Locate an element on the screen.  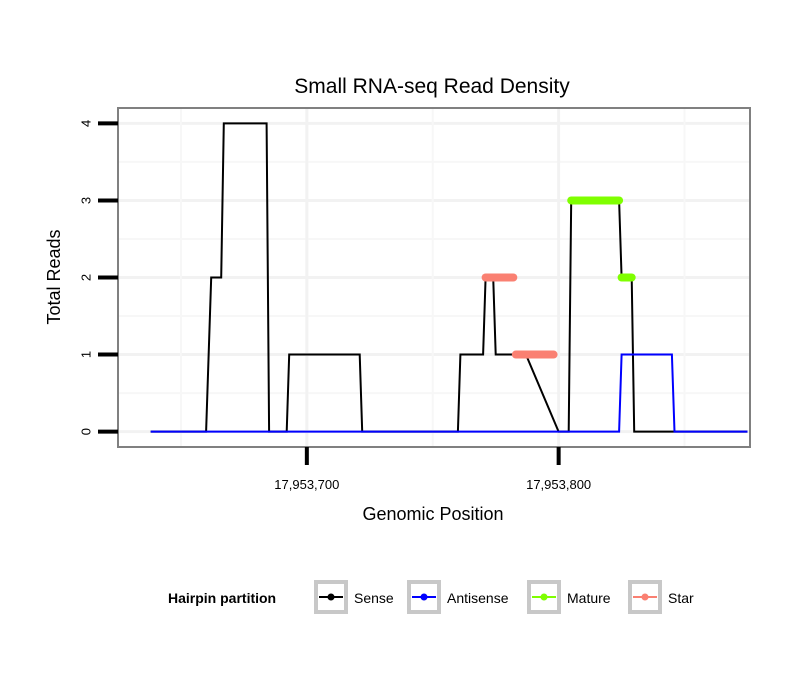
x-tick-label: 17,953,800 is located at coordinates (558, 484).